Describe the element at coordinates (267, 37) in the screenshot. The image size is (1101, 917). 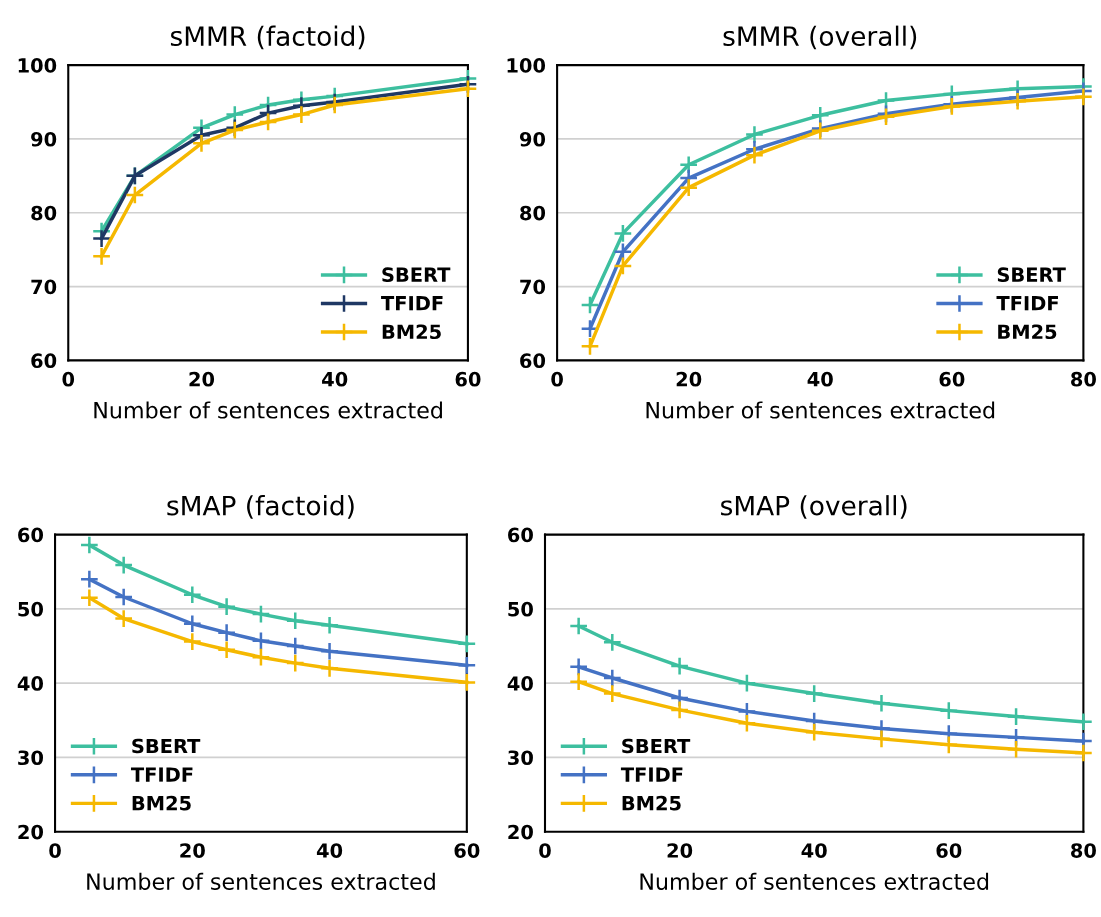
I see `chart-title: sMMR (factoid)` at that location.